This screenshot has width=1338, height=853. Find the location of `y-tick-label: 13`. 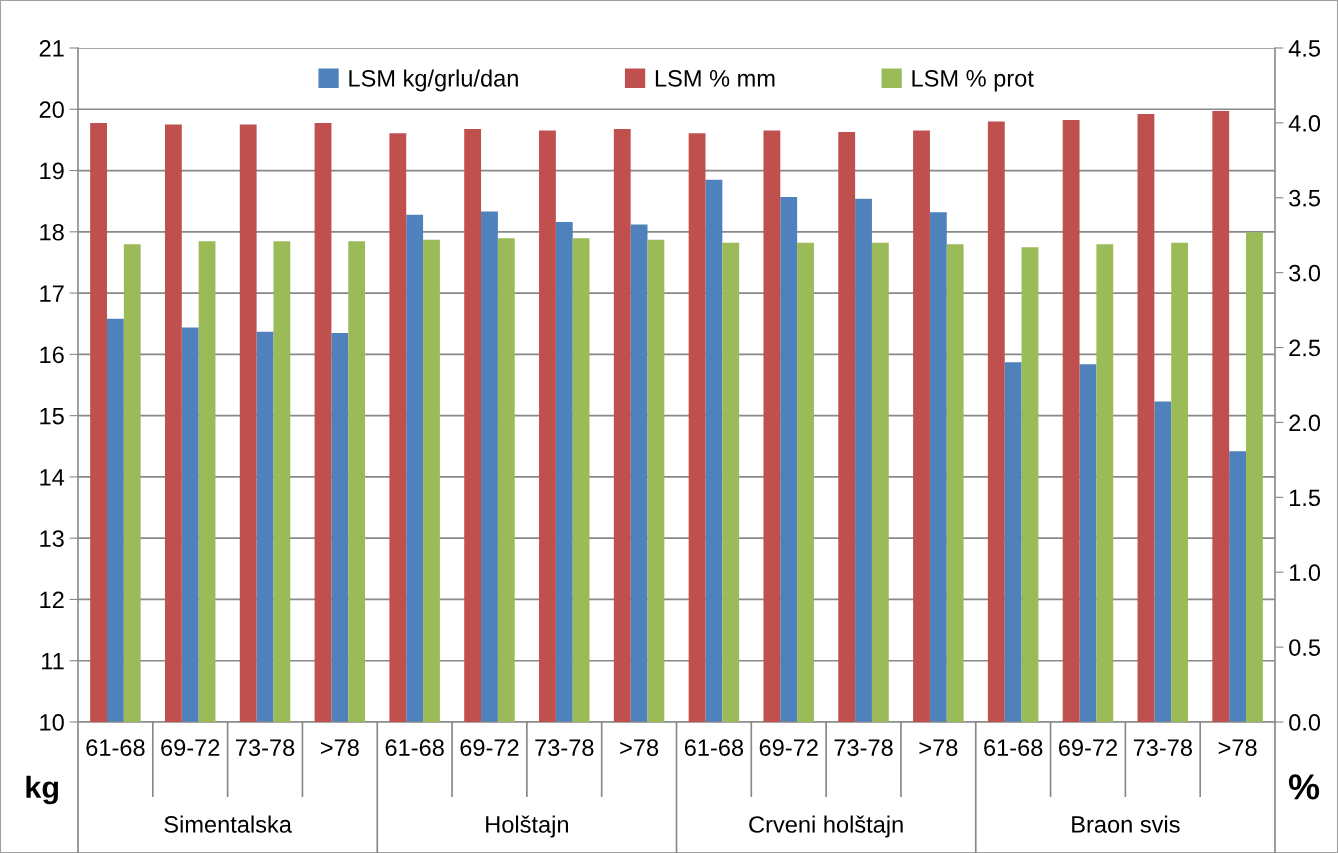

y-tick-label: 13 is located at coordinates (52, 538).